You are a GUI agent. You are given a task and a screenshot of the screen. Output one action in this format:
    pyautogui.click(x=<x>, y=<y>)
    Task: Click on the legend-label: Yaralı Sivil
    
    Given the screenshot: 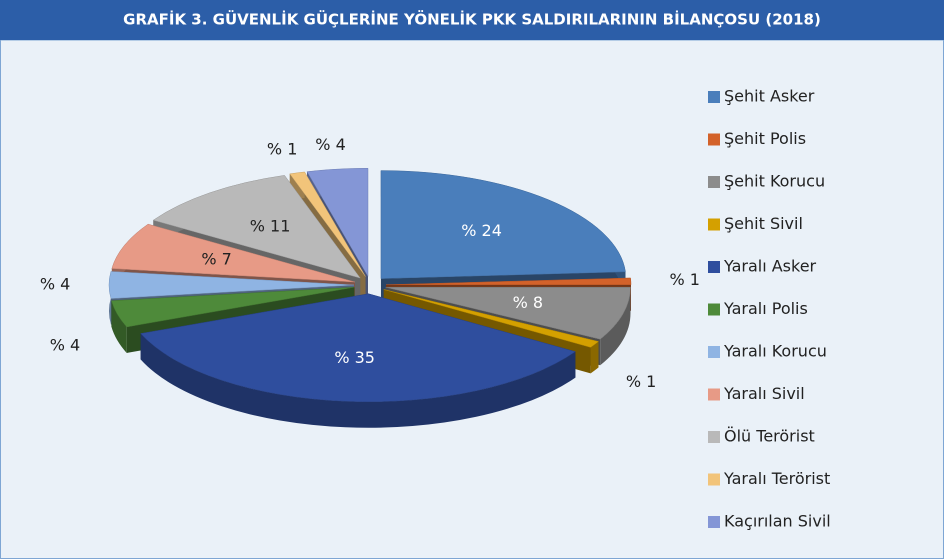 What is the action you would take?
    pyautogui.click(x=764, y=393)
    